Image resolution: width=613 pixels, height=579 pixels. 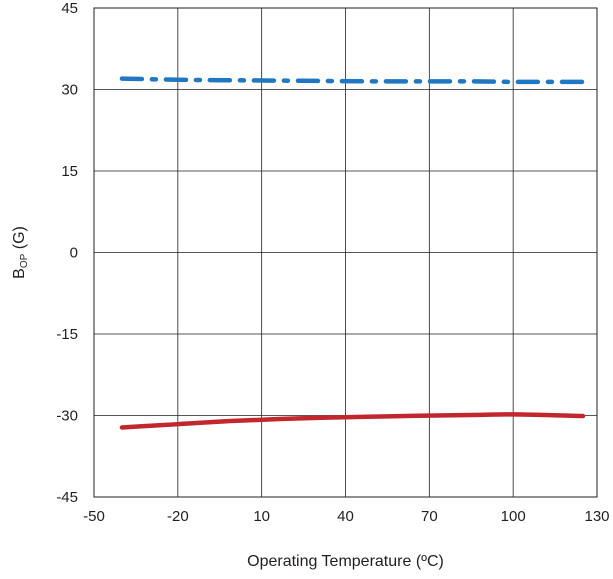 I want to click on x-tick-labels: -50 -20 10 40 70 100 130, so click(x=346, y=516).